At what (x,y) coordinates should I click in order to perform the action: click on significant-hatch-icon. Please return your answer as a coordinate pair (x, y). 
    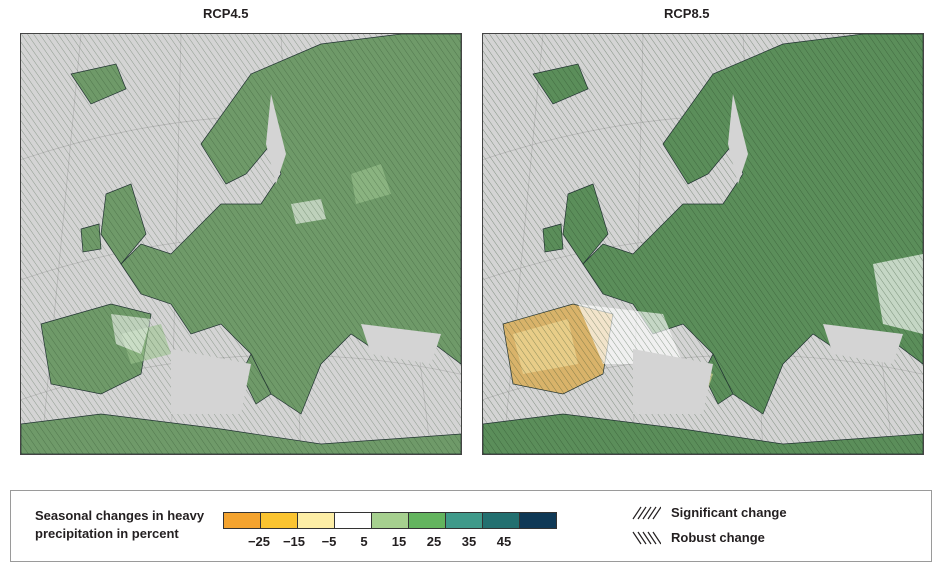
    Looking at the image, I should click on (646, 512).